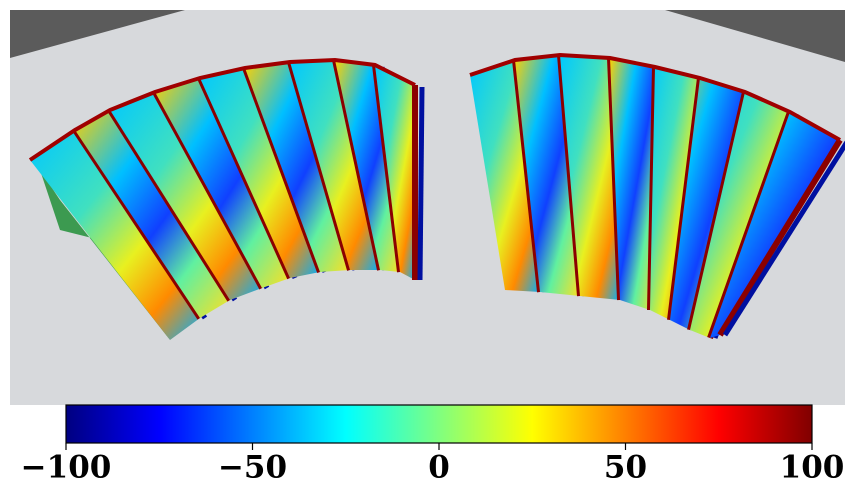 This screenshot has height=485, width=845. I want to click on tick-label: 50, so click(625, 467).